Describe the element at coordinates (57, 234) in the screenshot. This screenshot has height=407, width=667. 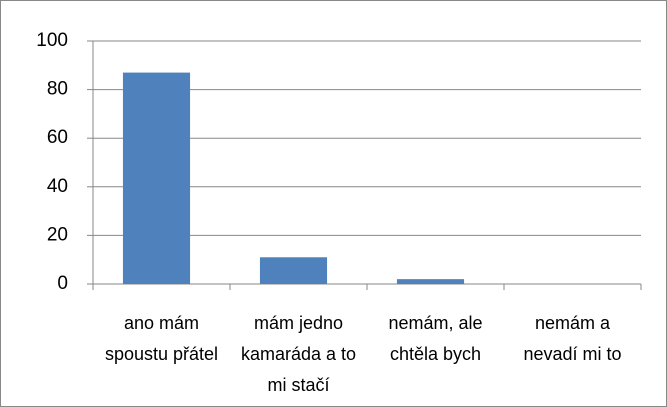
I see `y-tick-label: 20` at that location.